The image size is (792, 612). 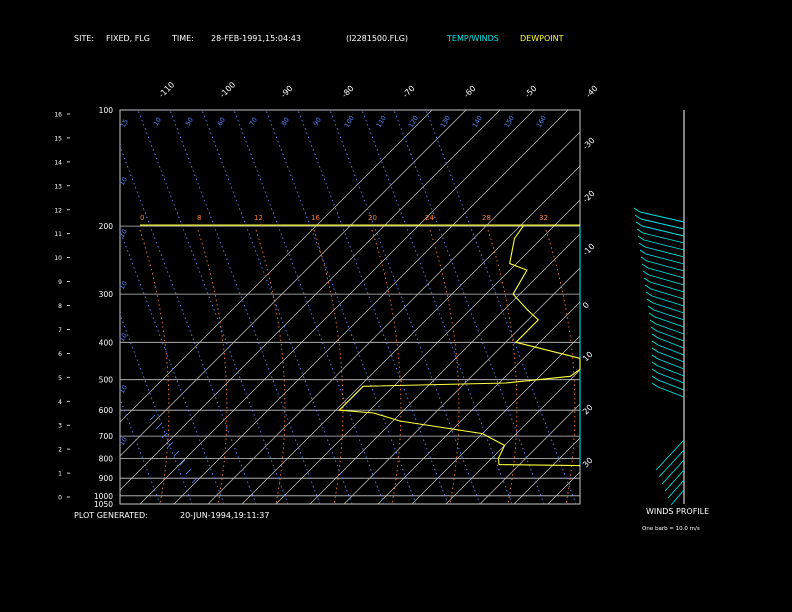 I want to click on legend-temp: TEMP/WINDS, so click(x=472, y=38).